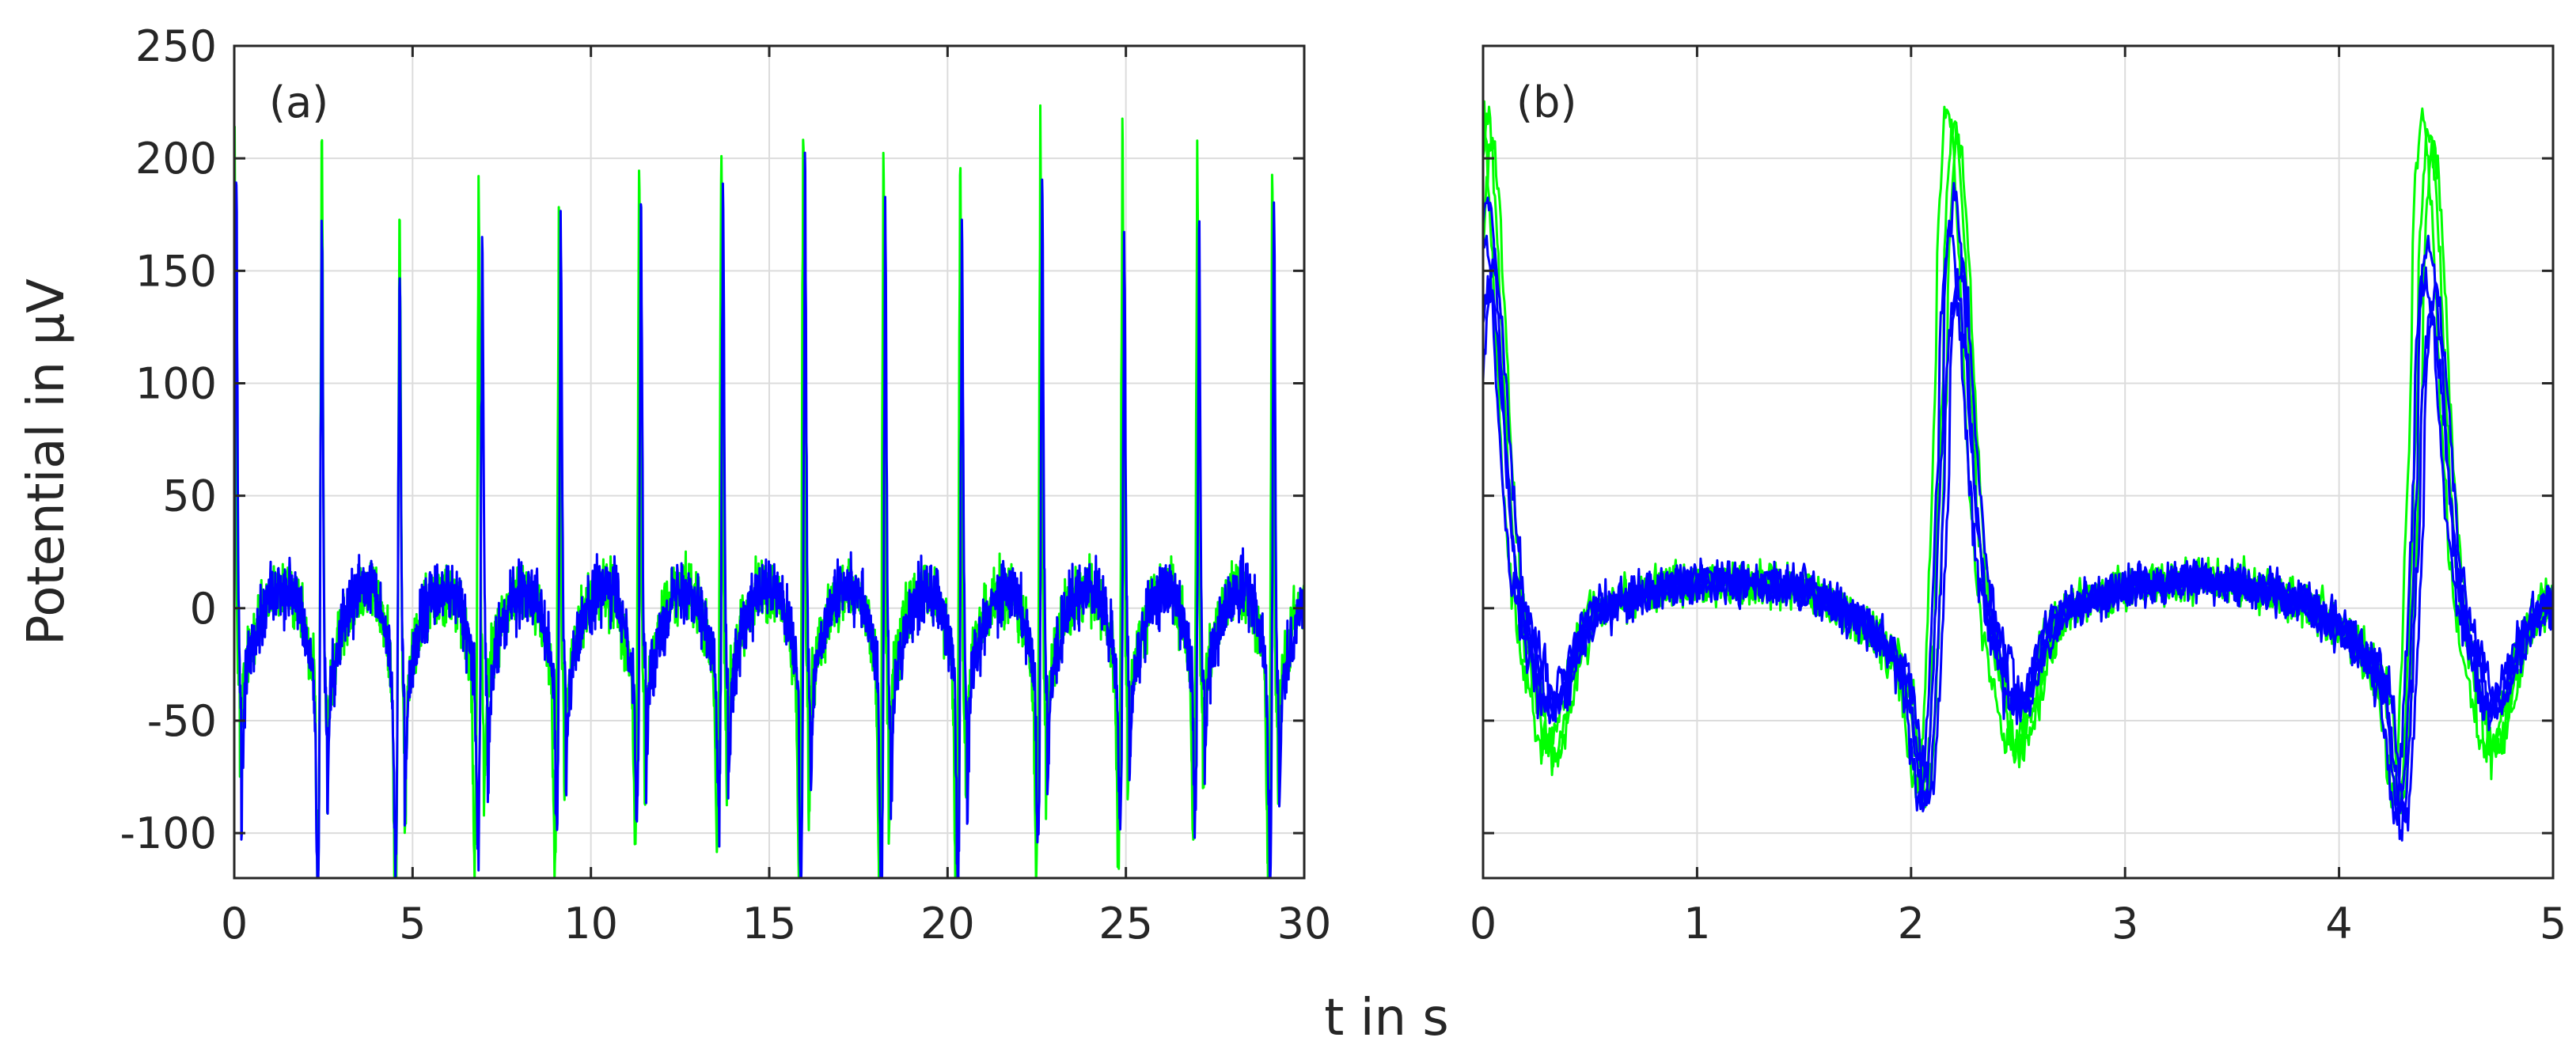 Image resolution: width=2576 pixels, height=1064 pixels. Describe the element at coordinates (1304, 924) in the screenshot. I see `x-tick-label: 30` at that location.